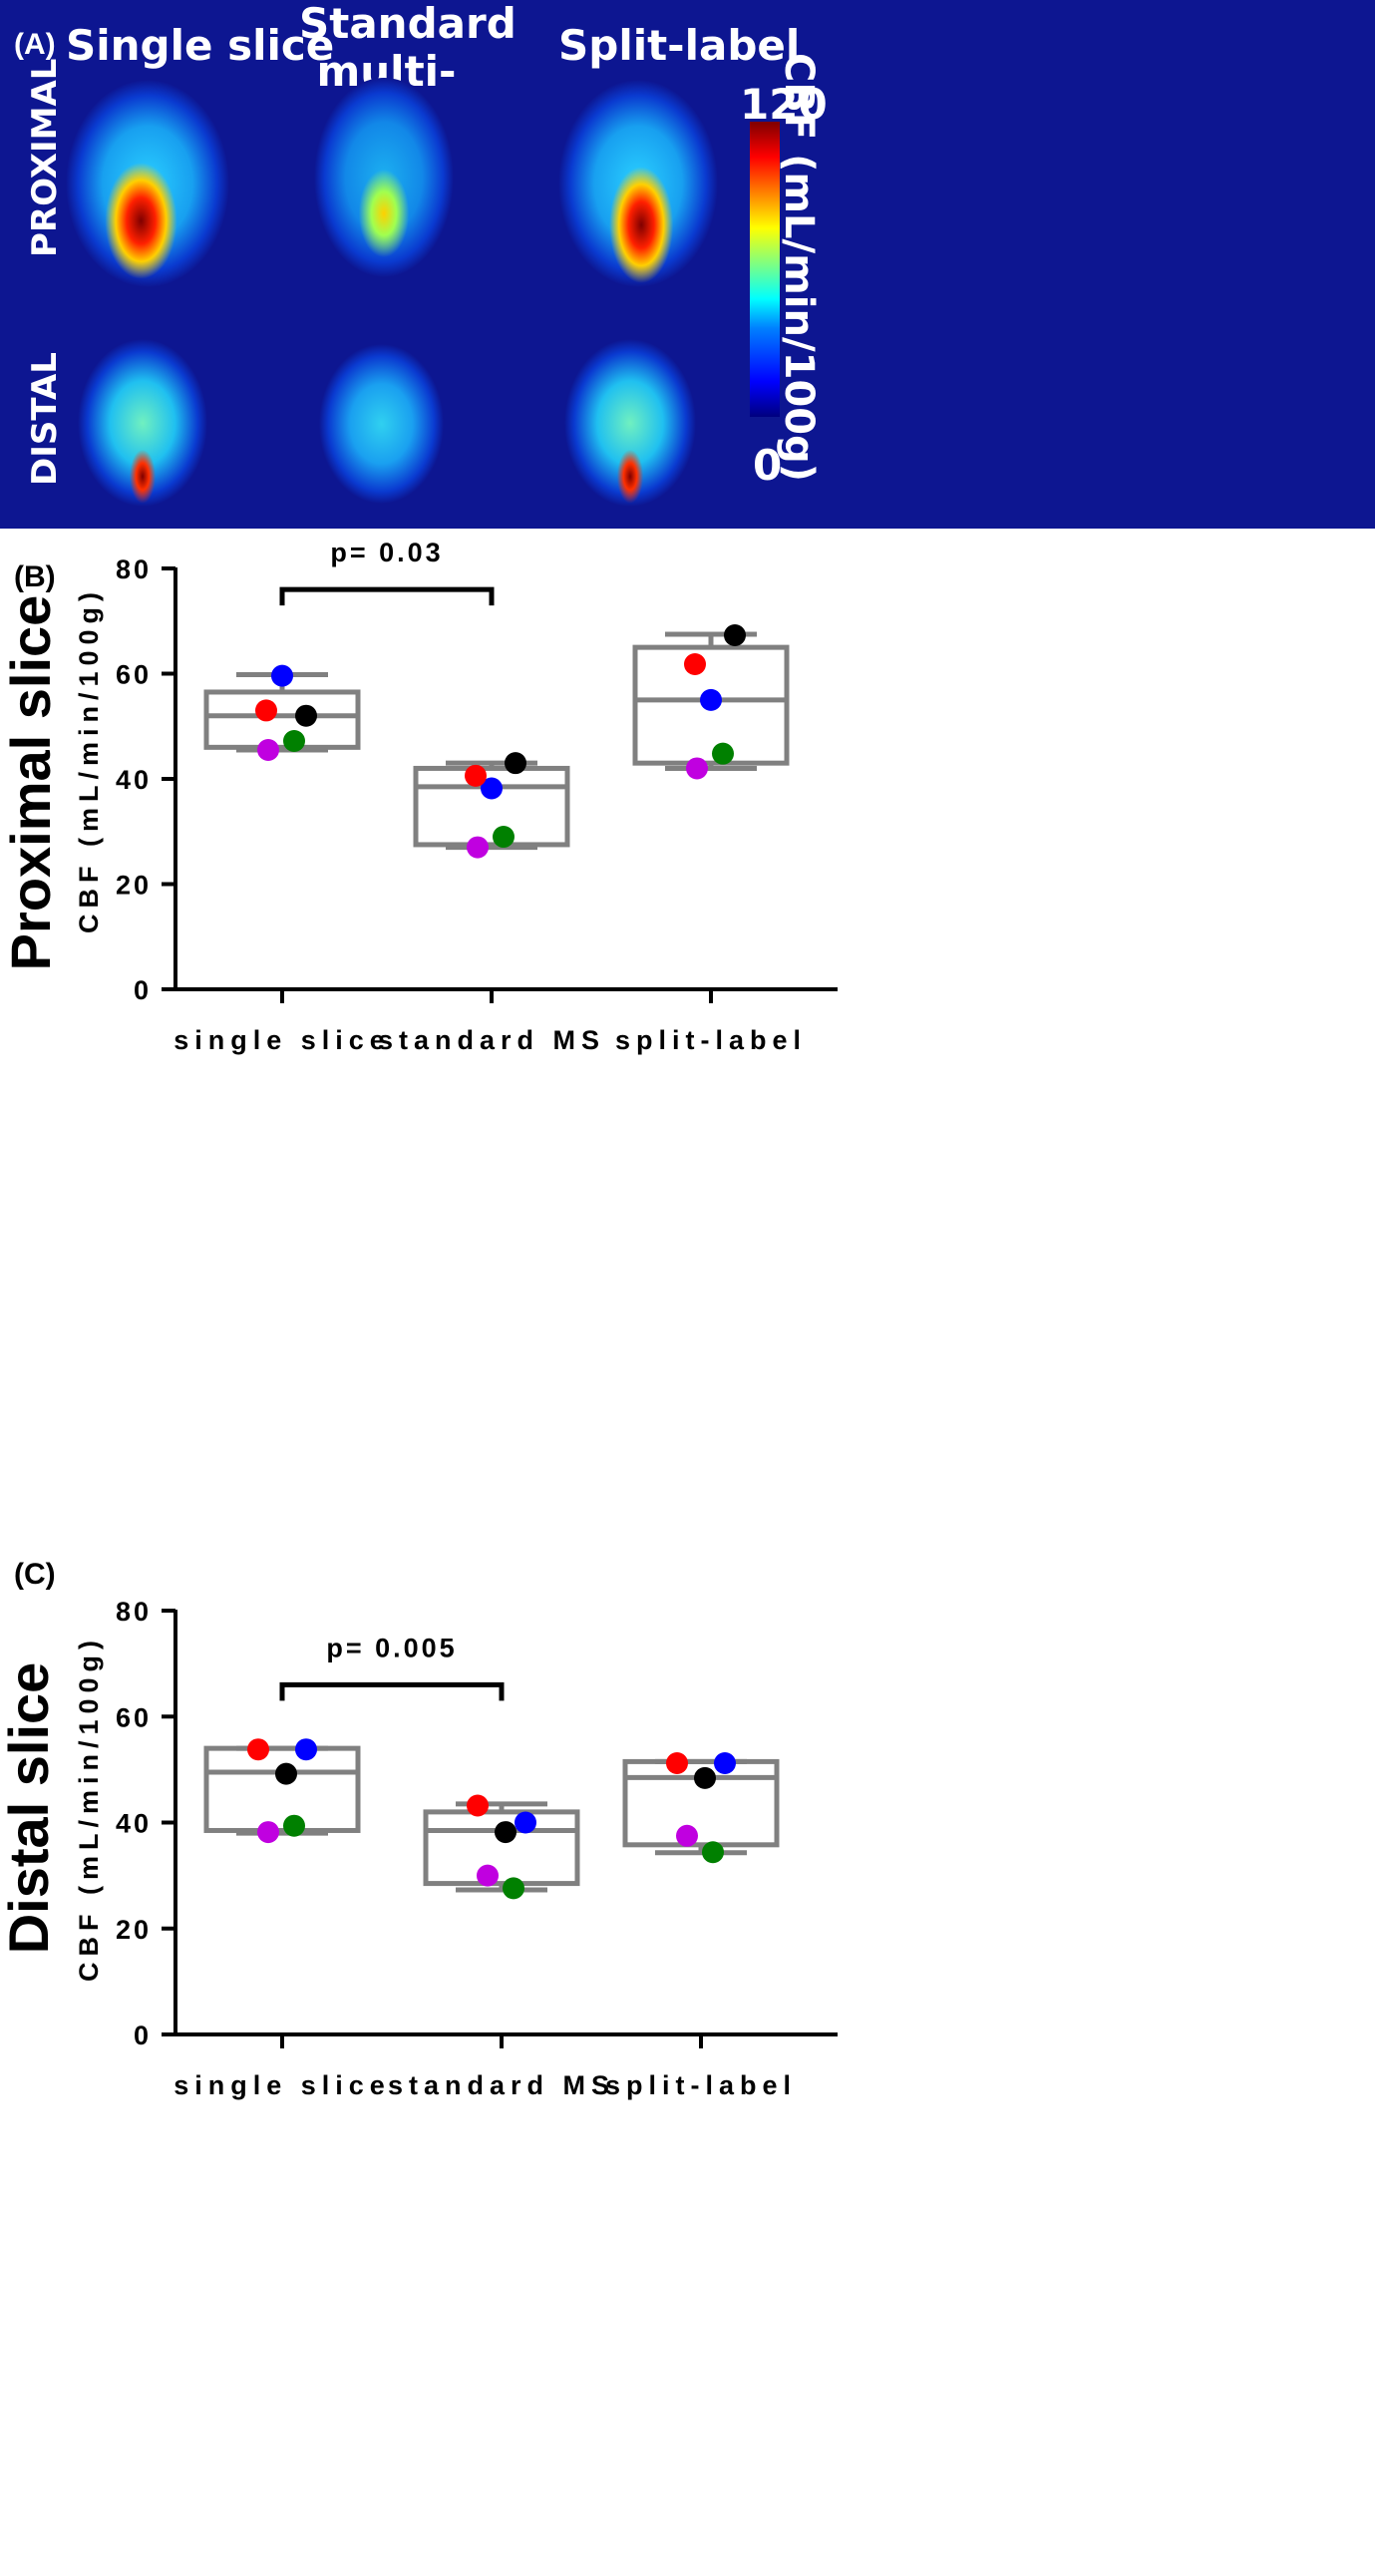 The image size is (1375, 2576). Describe the element at coordinates (391, 1648) in the screenshot. I see `significance-p-value: p= 0.005` at that location.